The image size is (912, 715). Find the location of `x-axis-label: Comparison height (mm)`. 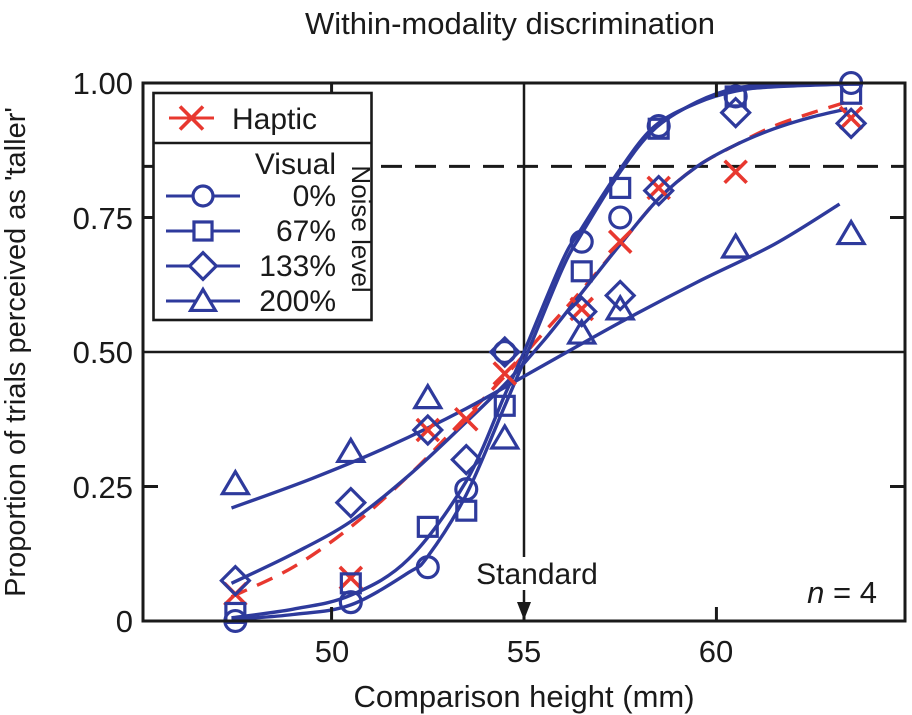

x-axis-label: Comparison height (mm) is located at coordinates (523, 696).